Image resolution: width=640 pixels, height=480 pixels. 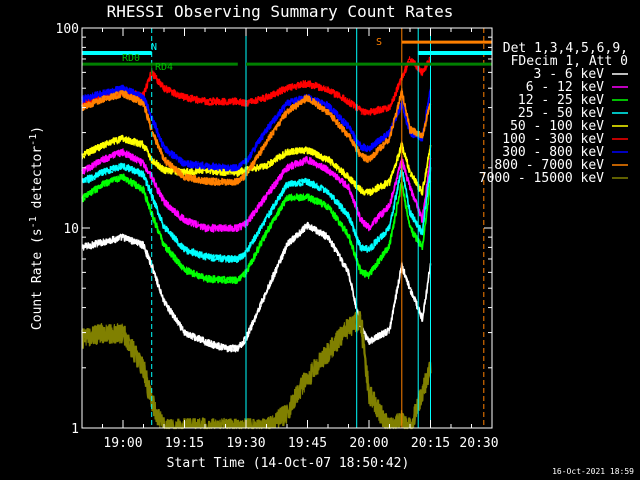 What do you see at coordinates (245, 443) in the screenshot?
I see `x-tick-label-1930: 19:30` at bounding box center [245, 443].